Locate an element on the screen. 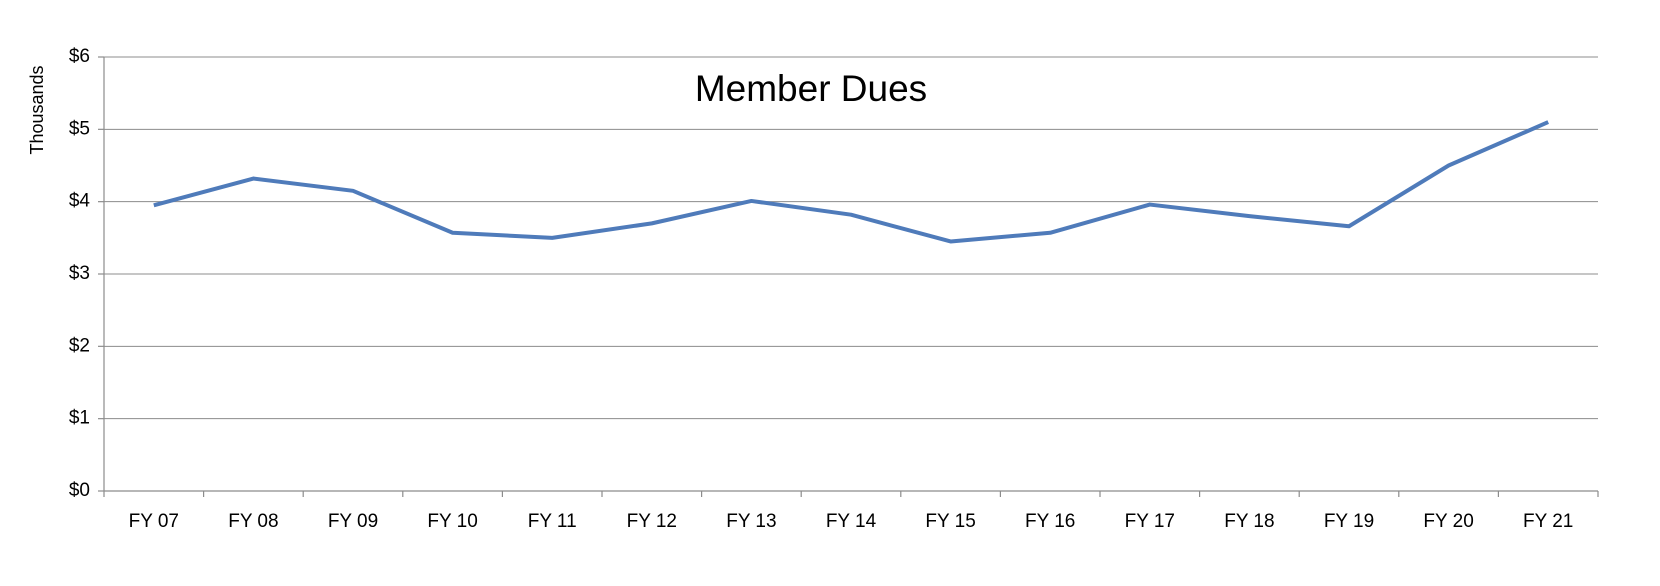  x-tick-label: FY 07 is located at coordinates (154, 521).